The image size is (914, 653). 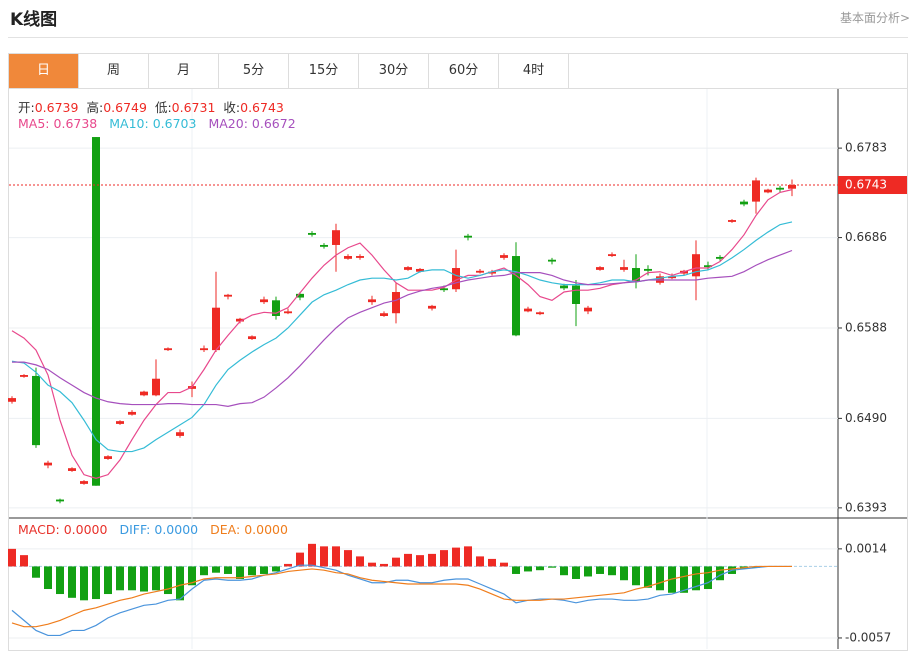 What do you see at coordinates (866, 507) in the screenshot?
I see `y-tick-label: 0.6393` at bounding box center [866, 507].